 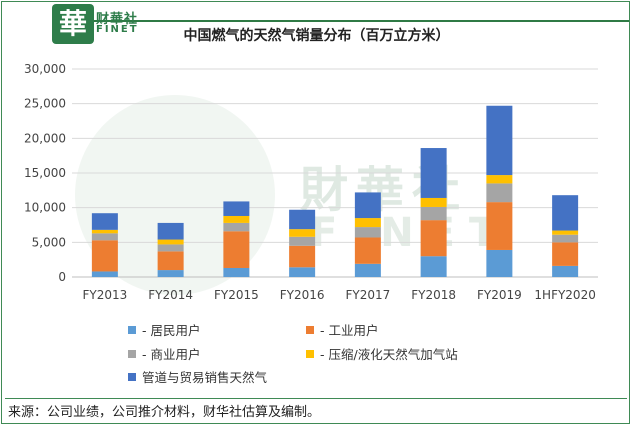 I want to click on x-tick-label: FY2018, so click(x=433, y=295).